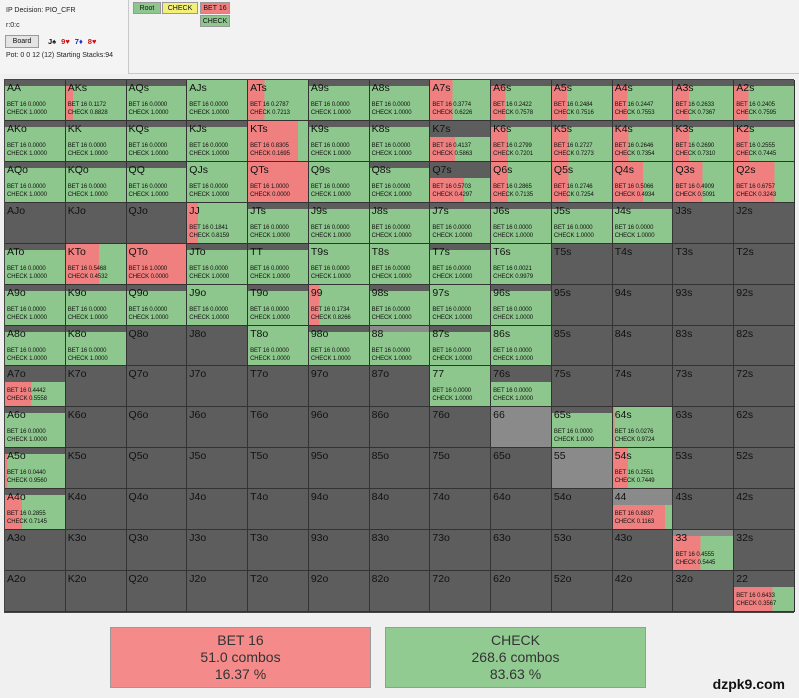  What do you see at coordinates (643, 182) in the screenshot?
I see `hand-cell-q4s: BET 16 0.5066 CHECK 0.4934 Q4s` at bounding box center [643, 182].